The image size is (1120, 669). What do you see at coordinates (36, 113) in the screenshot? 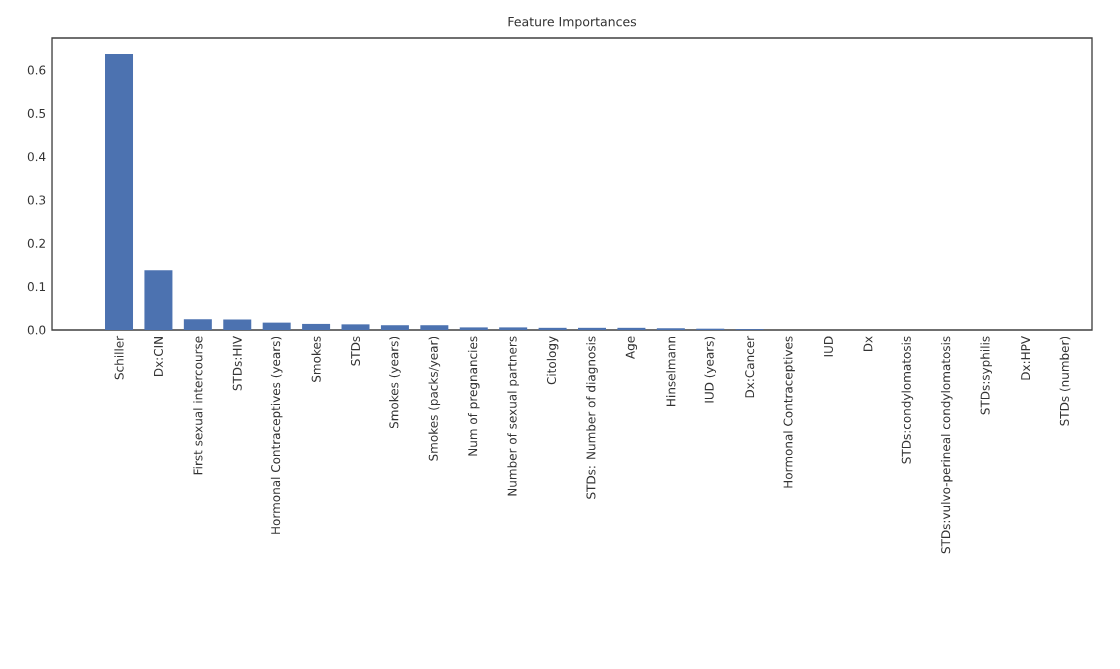
I see `y-tick-label: 0.5` at bounding box center [36, 113].